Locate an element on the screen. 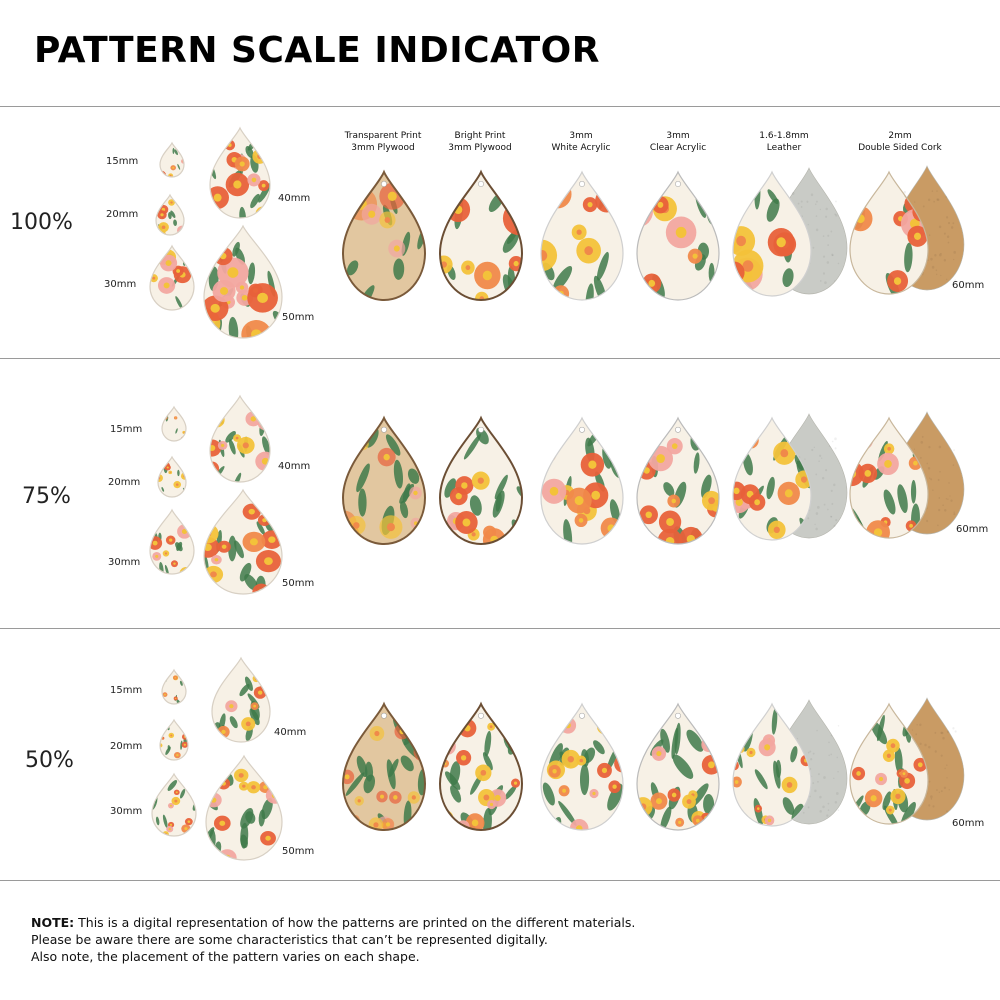 The height and width of the screenshot is (1000, 1000). note-label: NOTE: is located at coordinates (53, 922).